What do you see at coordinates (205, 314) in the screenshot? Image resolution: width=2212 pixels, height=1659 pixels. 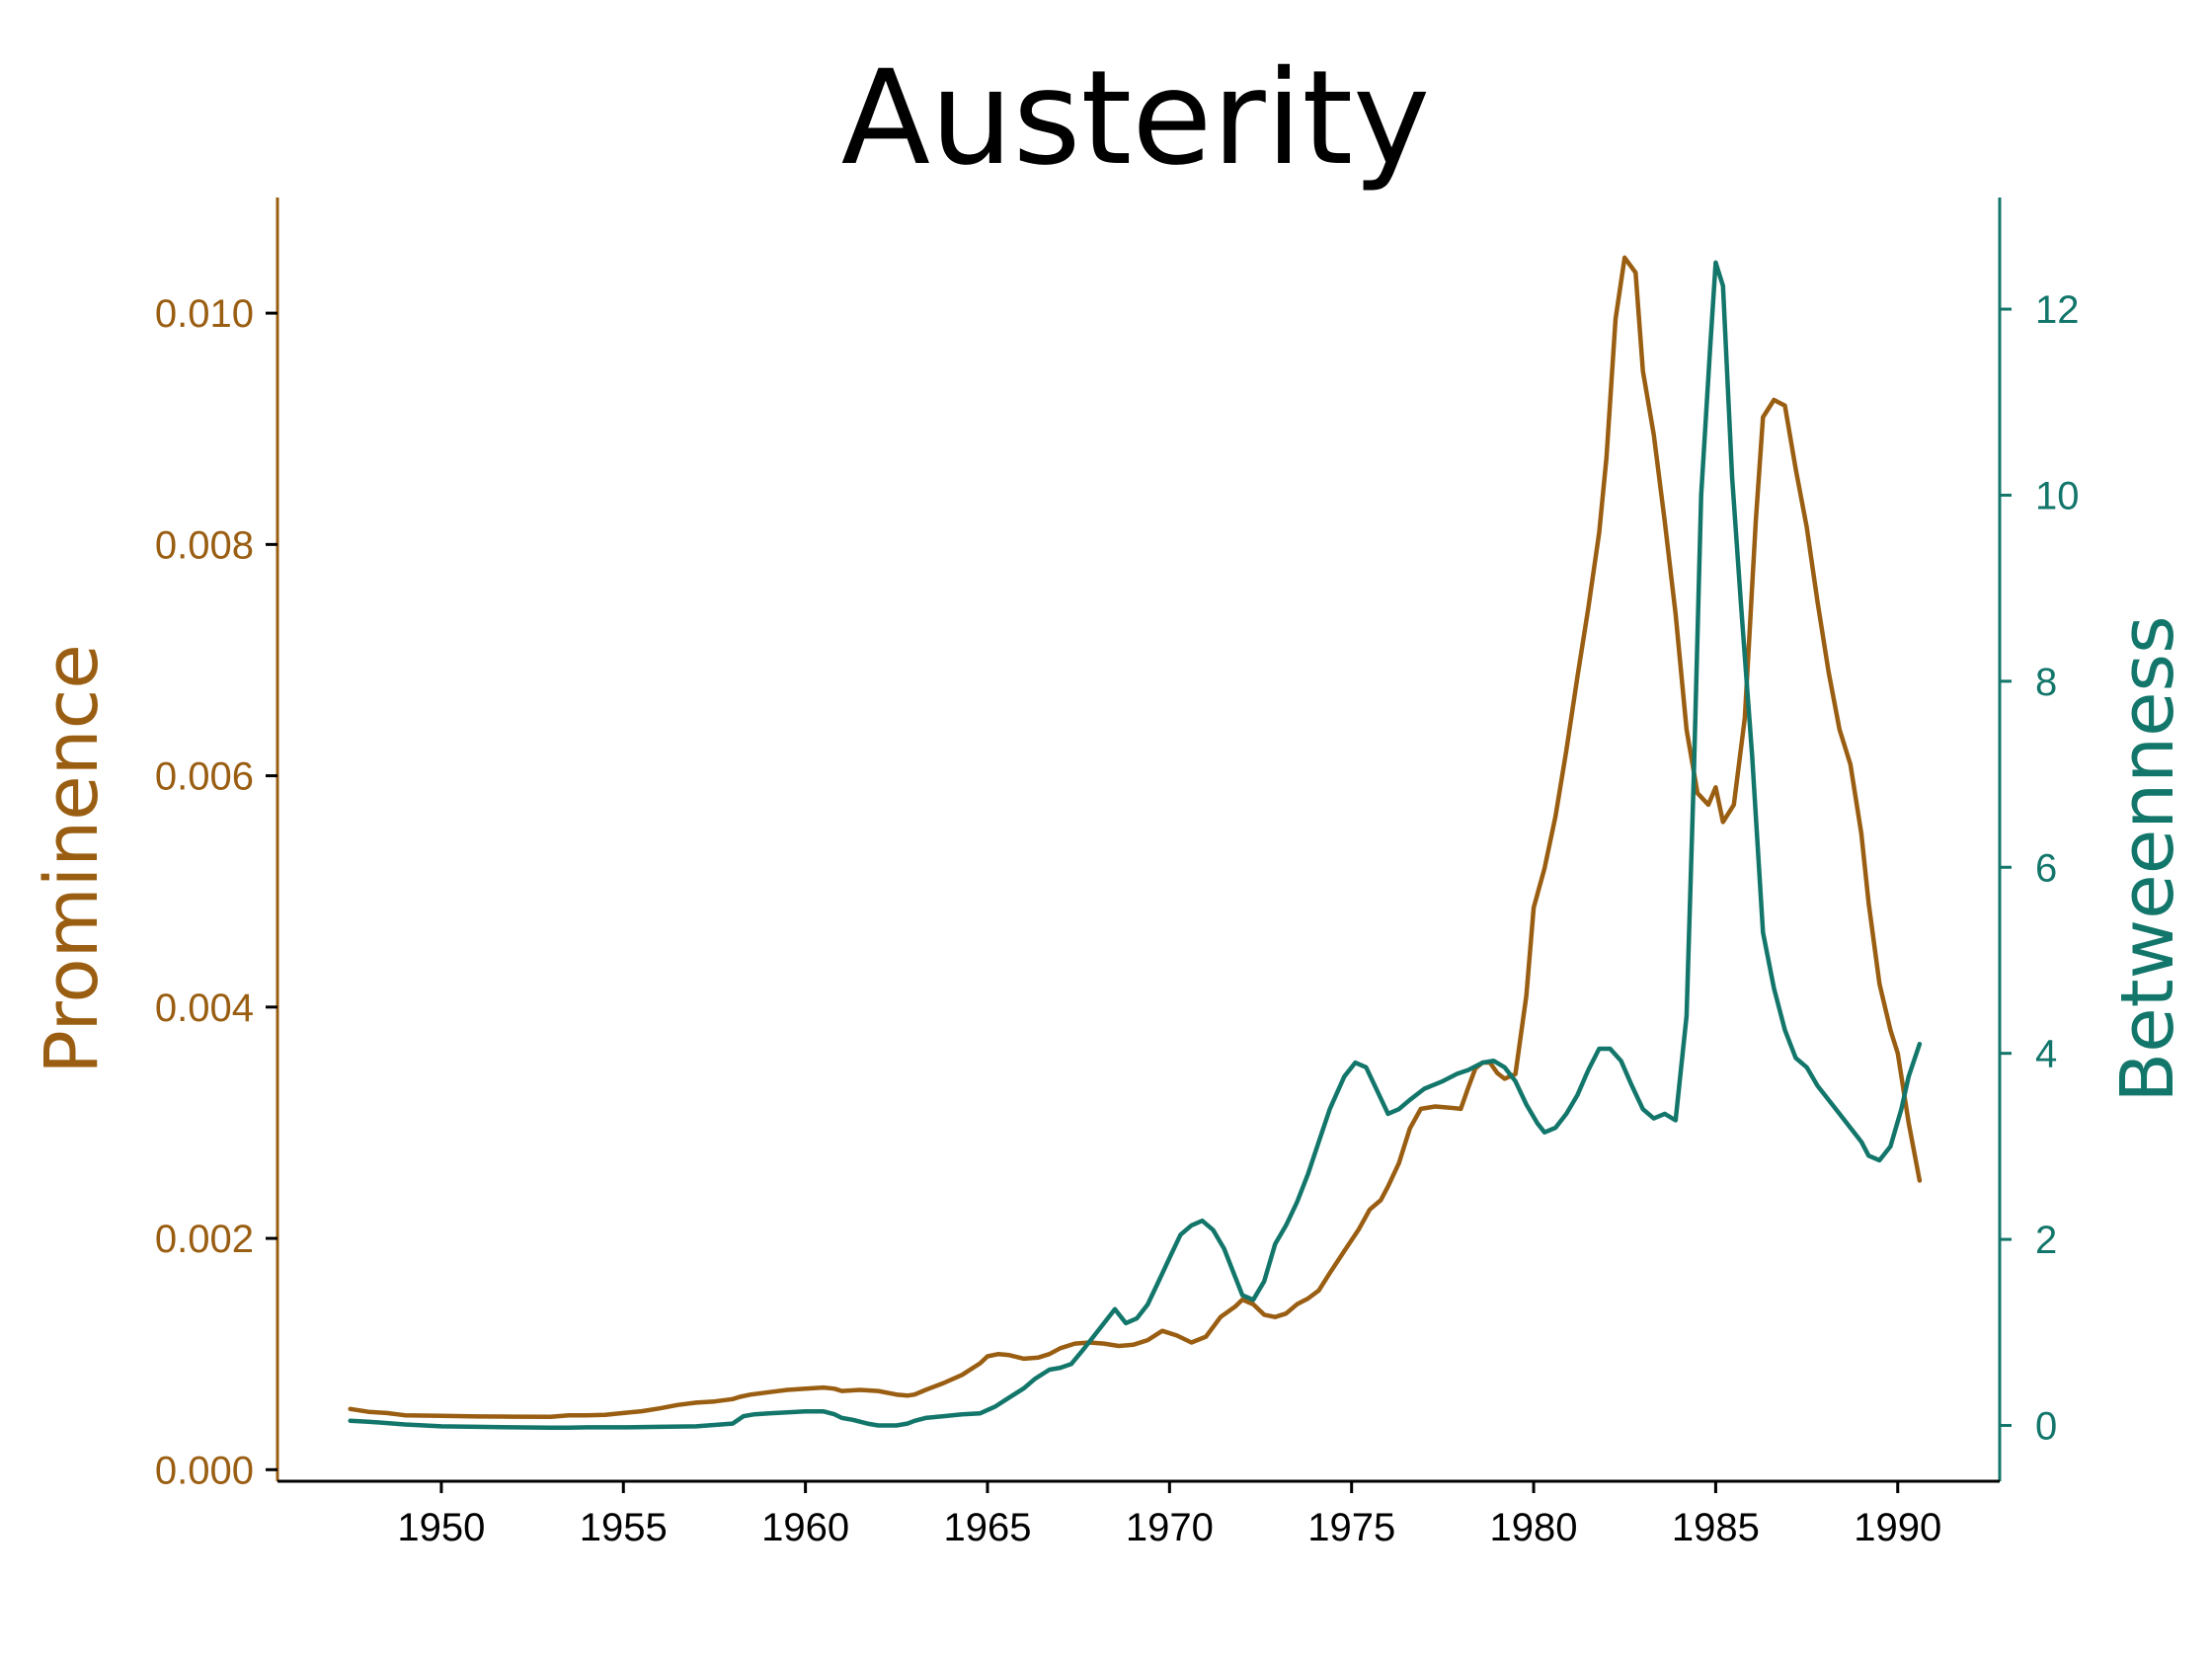 I see `left-y-tick-label: 0.010` at bounding box center [205, 314].